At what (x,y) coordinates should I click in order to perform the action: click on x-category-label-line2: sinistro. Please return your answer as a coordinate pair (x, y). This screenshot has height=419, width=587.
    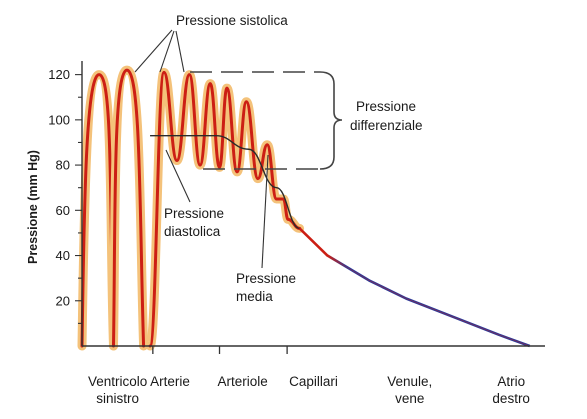
    Looking at the image, I should click on (117, 398).